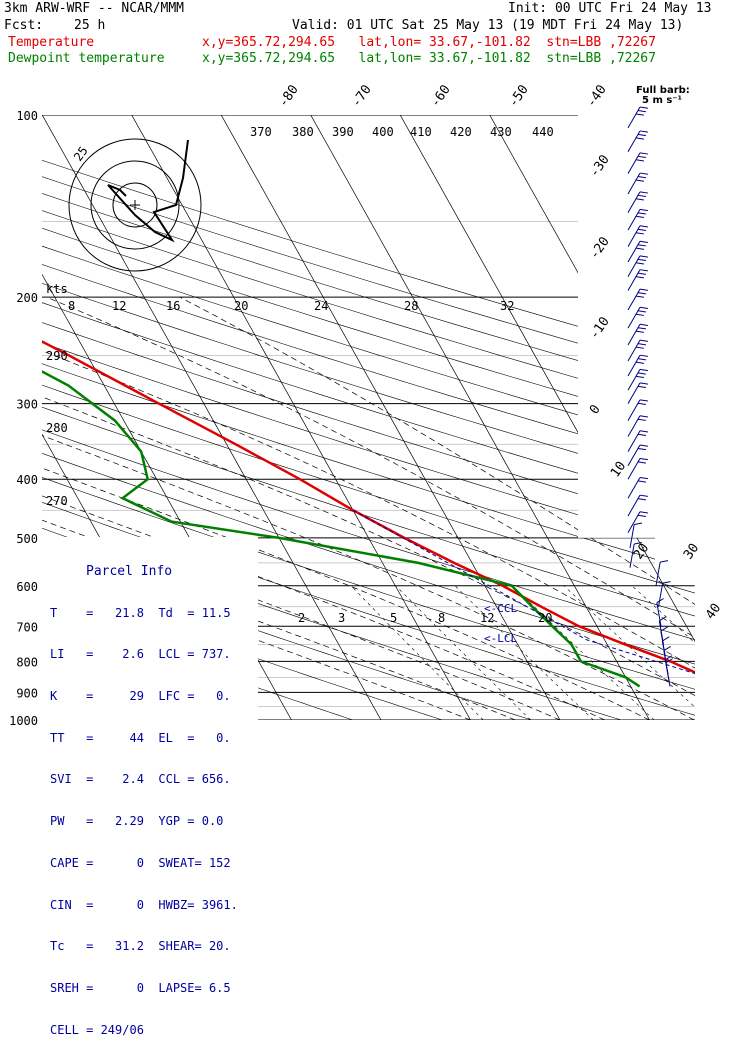 Image resolution: width=740 pixels, height=1052 pixels. What do you see at coordinates (600, 248) in the screenshot?
I see `isotherm-right-label: -20` at bounding box center [600, 248].